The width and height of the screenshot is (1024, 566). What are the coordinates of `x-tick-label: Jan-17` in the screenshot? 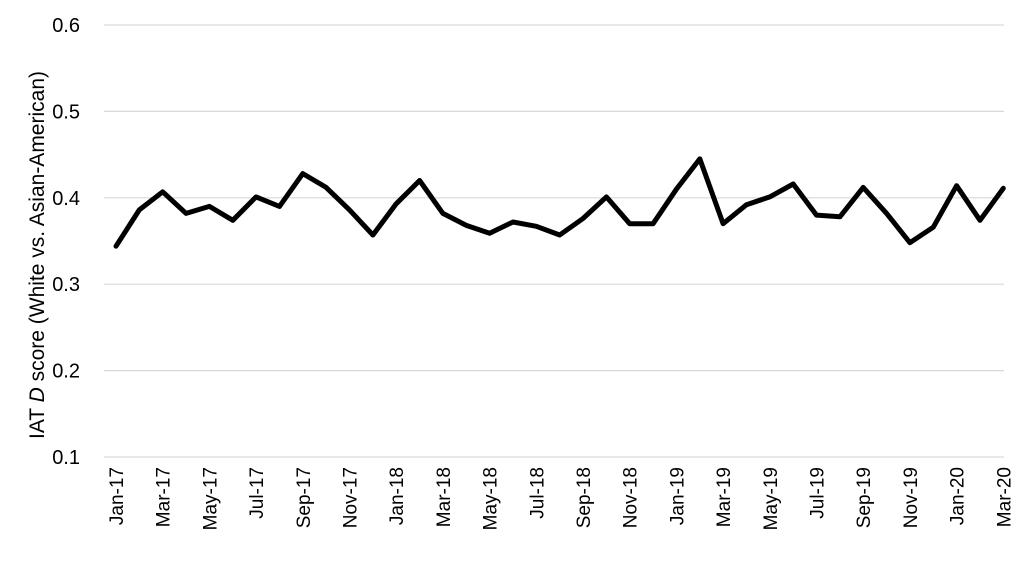 It's located at (117, 496).